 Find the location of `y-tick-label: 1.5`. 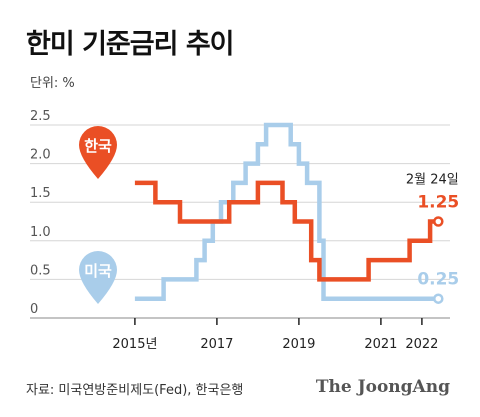

y-tick-label: 1.5 is located at coordinates (40, 193).